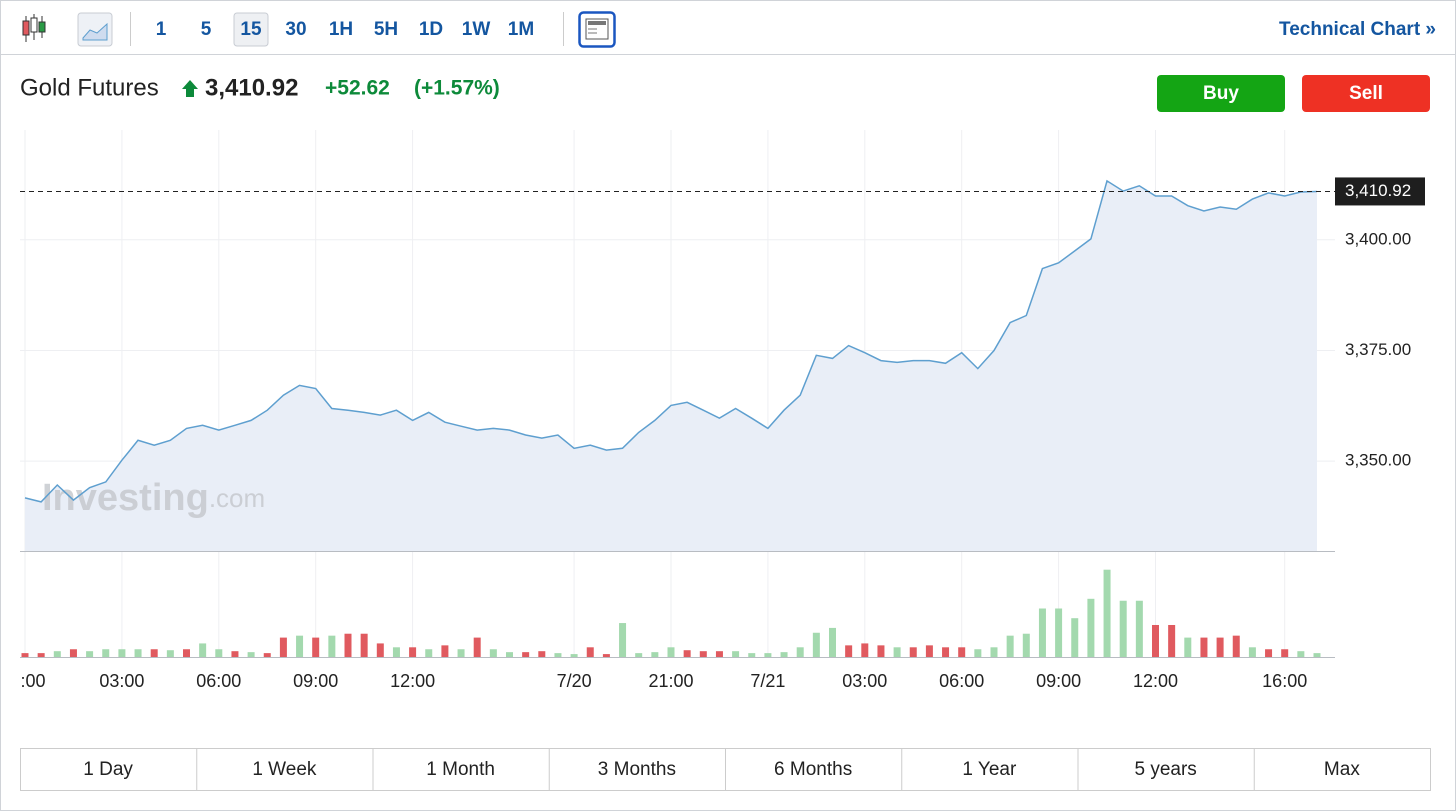  What do you see at coordinates (161, 29) in the screenshot?
I see `interval-button: 1` at bounding box center [161, 29].